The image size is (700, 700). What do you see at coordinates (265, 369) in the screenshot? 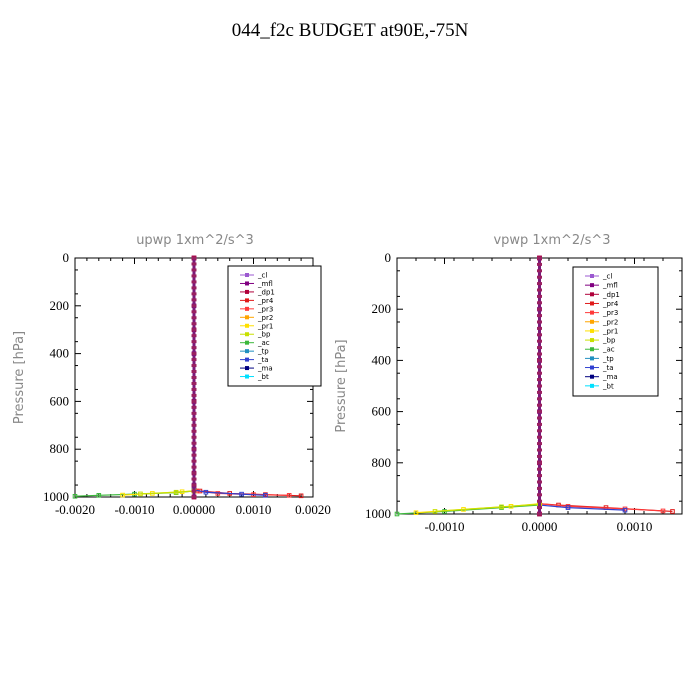
I see `legend-label: _ma` at bounding box center [265, 369].